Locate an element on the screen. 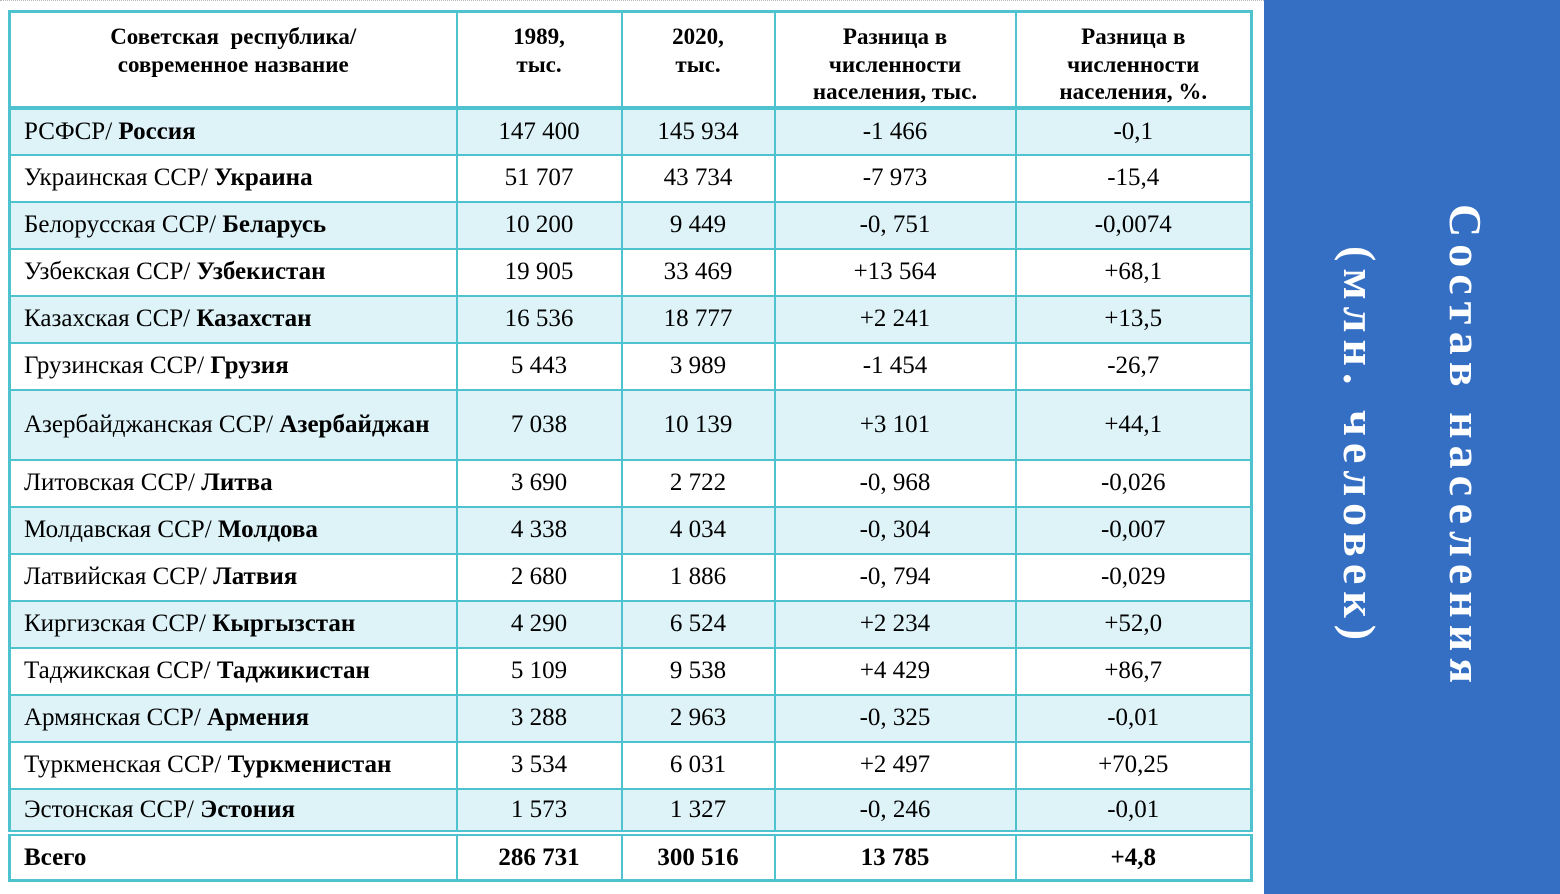 The image size is (1560, 894). diff-thousands-cell: +4 429 is located at coordinates (895, 671).